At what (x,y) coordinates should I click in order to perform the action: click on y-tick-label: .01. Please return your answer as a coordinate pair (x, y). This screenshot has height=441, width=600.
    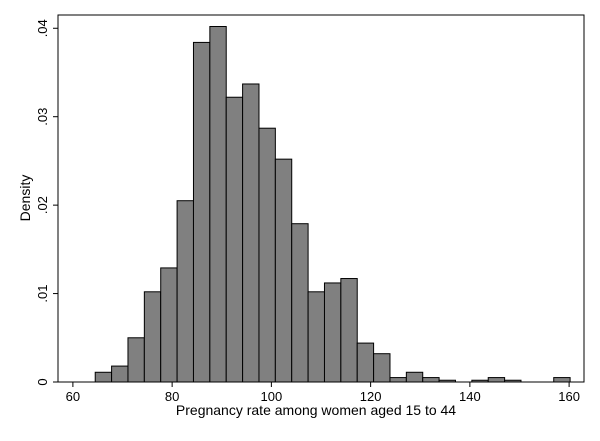
    Looking at the image, I should click on (42, 294).